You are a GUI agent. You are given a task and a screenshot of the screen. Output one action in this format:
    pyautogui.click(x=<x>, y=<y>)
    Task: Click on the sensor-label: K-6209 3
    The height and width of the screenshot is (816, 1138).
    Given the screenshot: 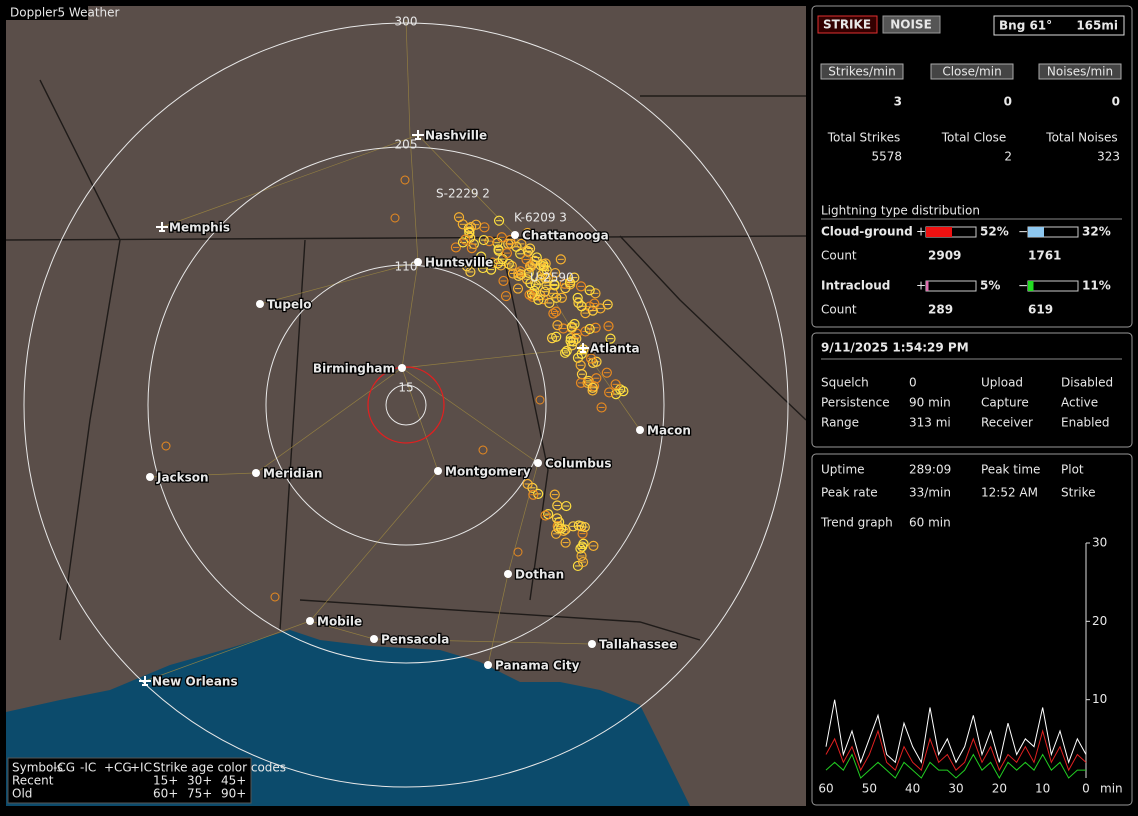 What is the action you would take?
    pyautogui.click(x=540, y=218)
    